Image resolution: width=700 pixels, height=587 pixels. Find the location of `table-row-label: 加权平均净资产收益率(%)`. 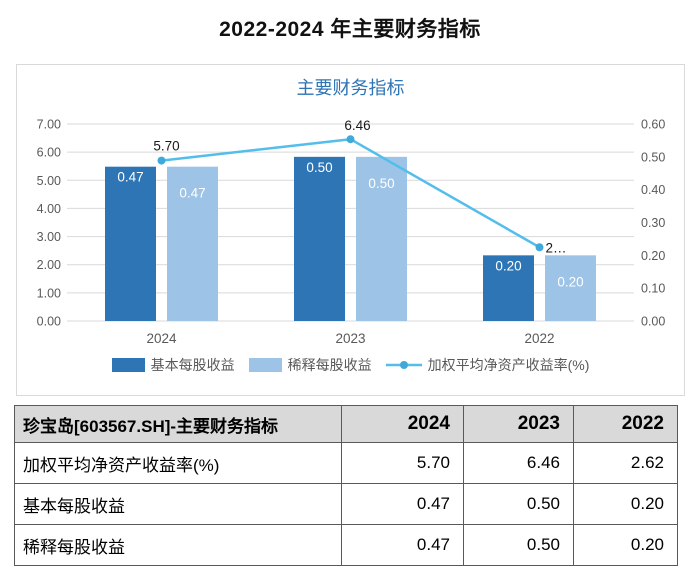

table-row-label: 加权平均净资产收益率(%) is located at coordinates (178, 463).